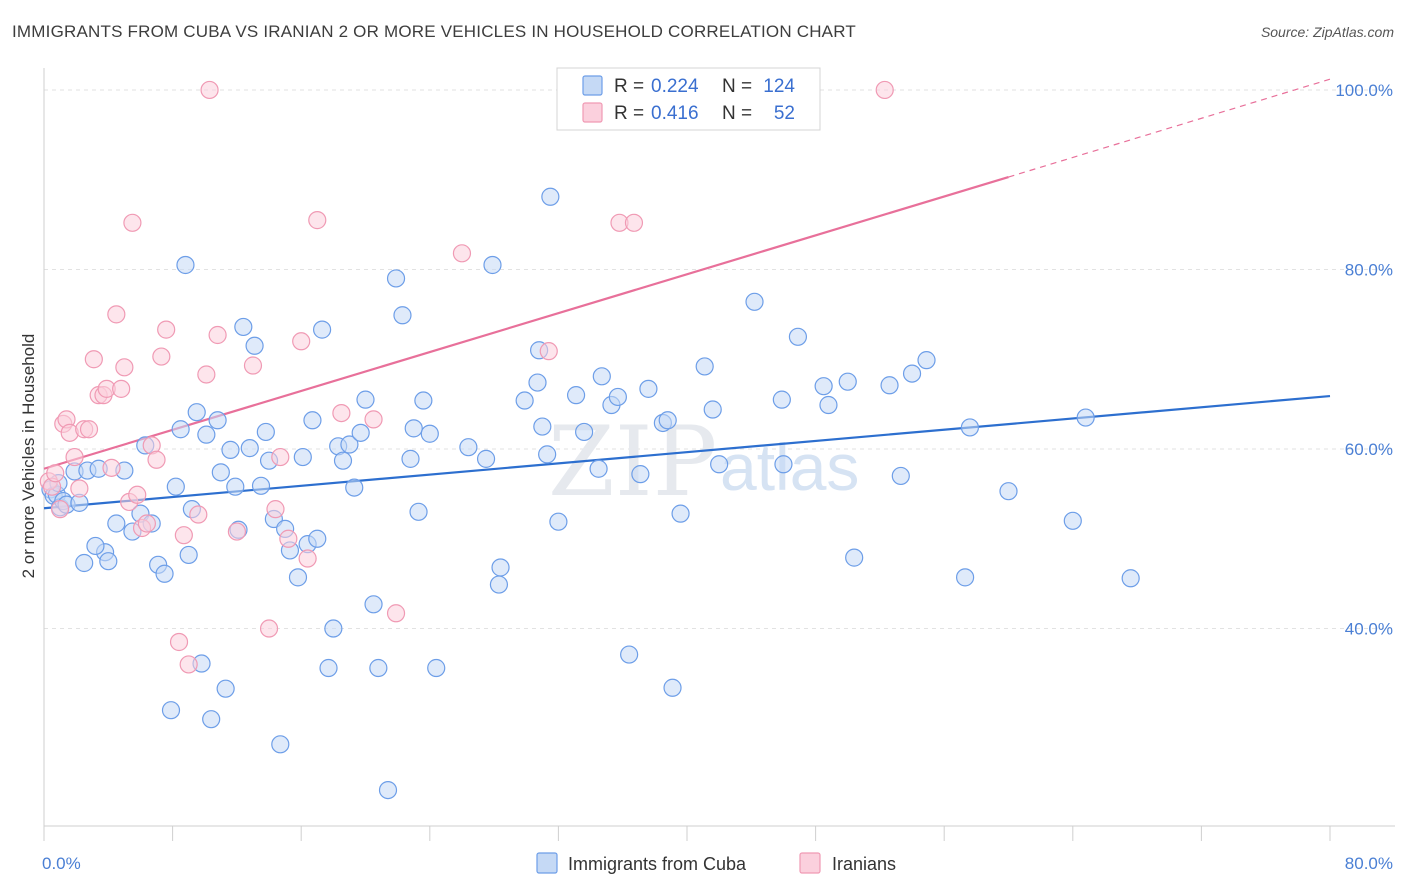 This screenshot has height=892, width=1406. Describe the element at coordinates (592, 85) in the screenshot. I see `stats-legend-swatch-cuba` at that location.